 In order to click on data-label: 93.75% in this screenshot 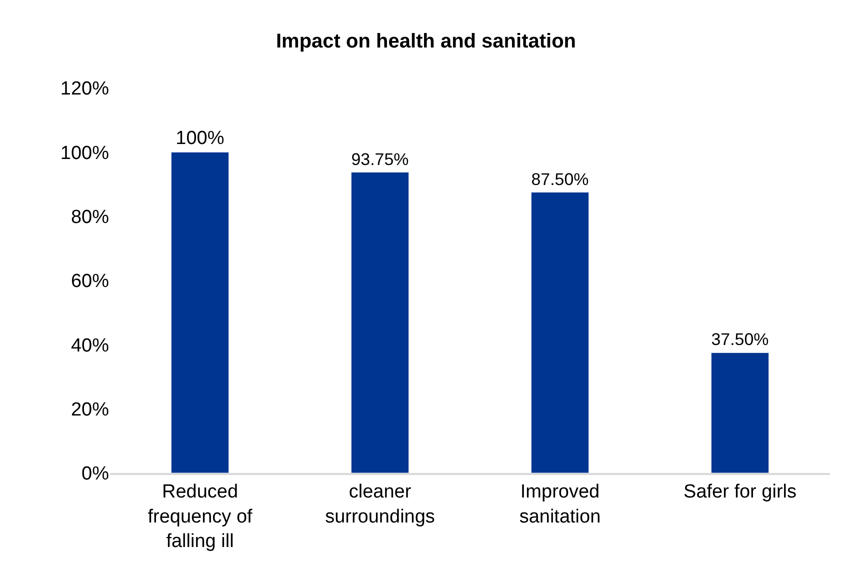, I will do `click(380, 159)`.